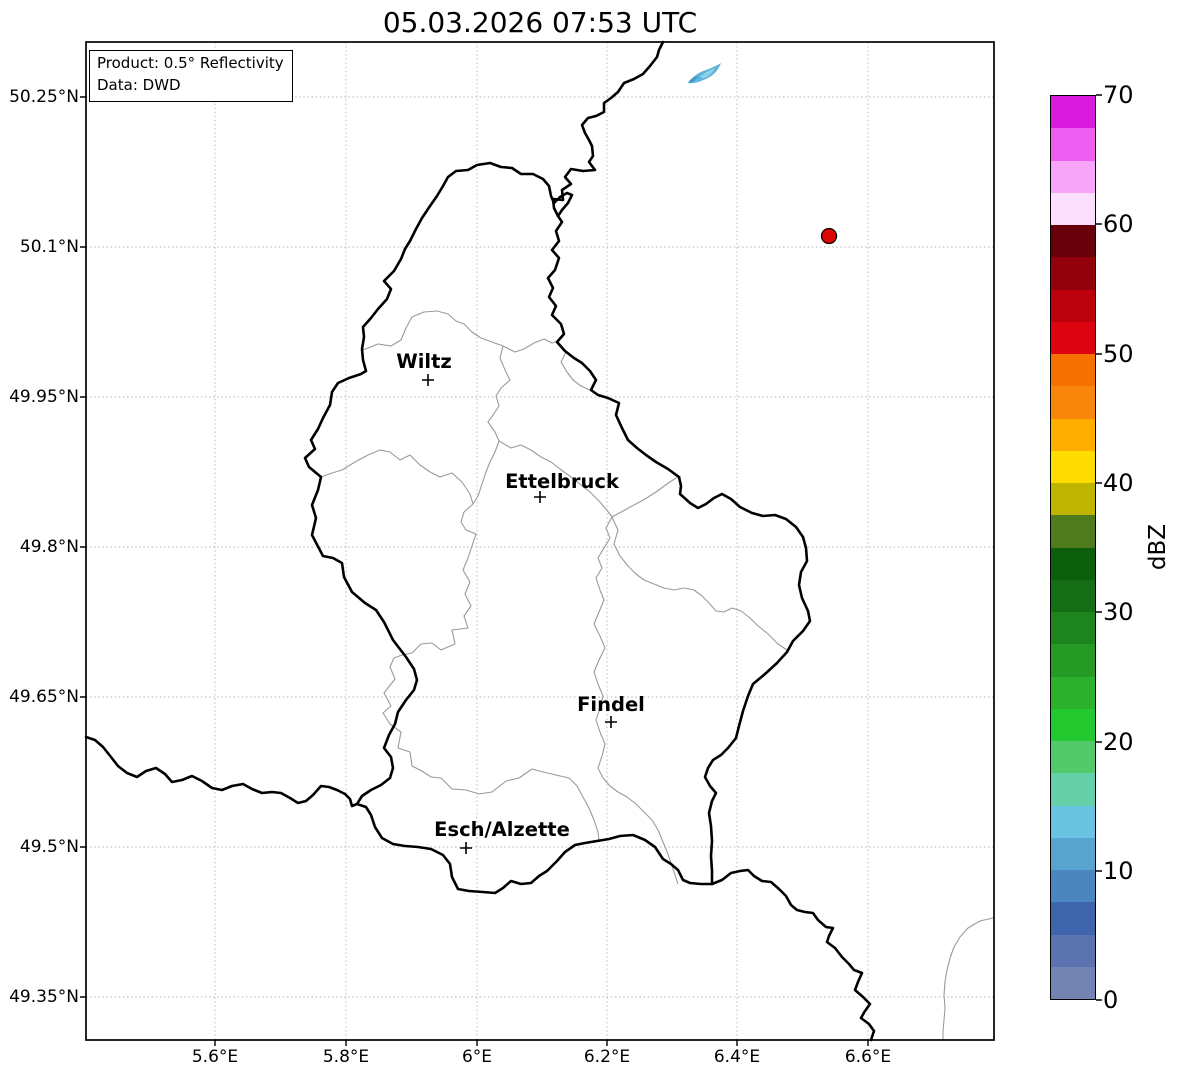  I want to click on city-marker-ettelbruck, so click(540, 497).